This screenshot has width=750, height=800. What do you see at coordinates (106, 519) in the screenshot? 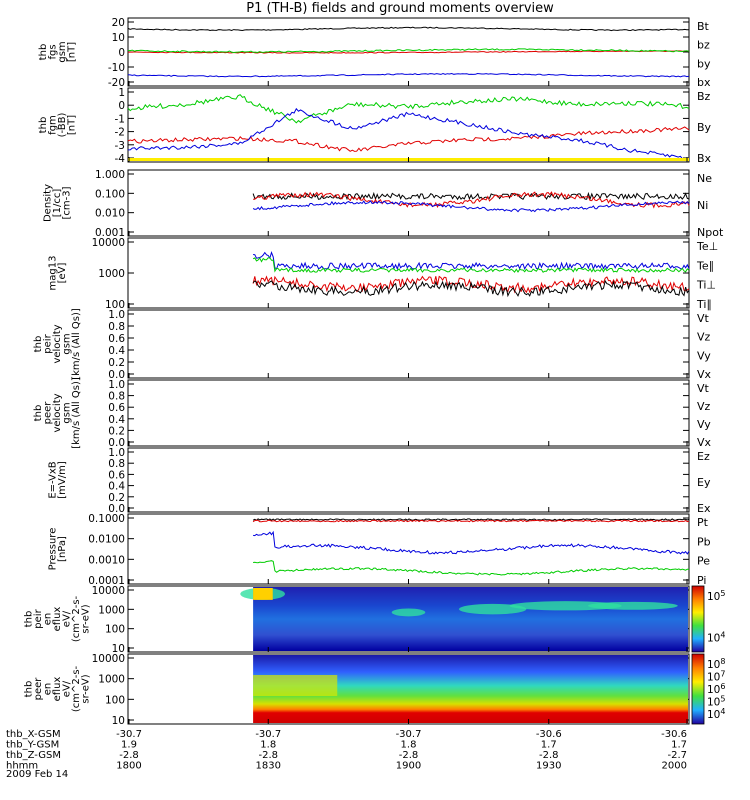
I see `y-tick-label: 0.1000` at bounding box center [106, 519].